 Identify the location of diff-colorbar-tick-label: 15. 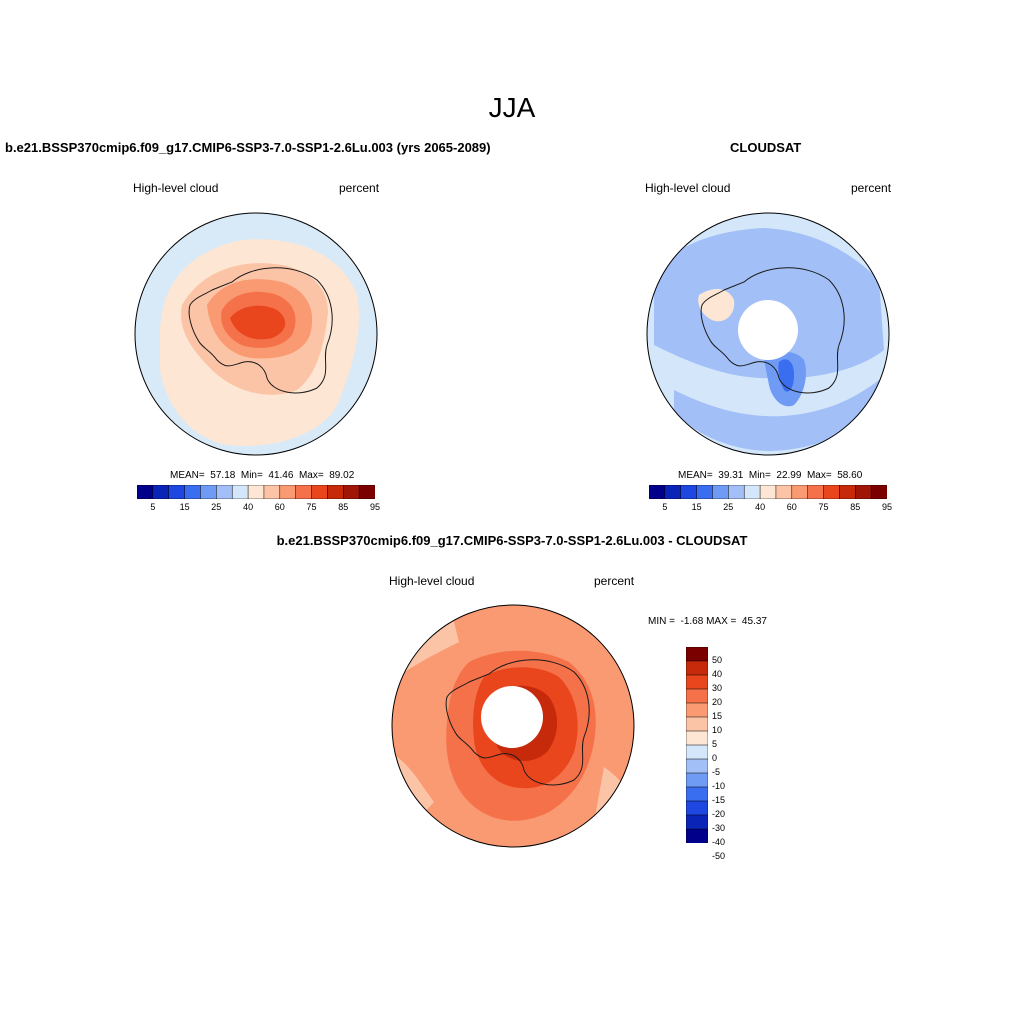
(717, 716).